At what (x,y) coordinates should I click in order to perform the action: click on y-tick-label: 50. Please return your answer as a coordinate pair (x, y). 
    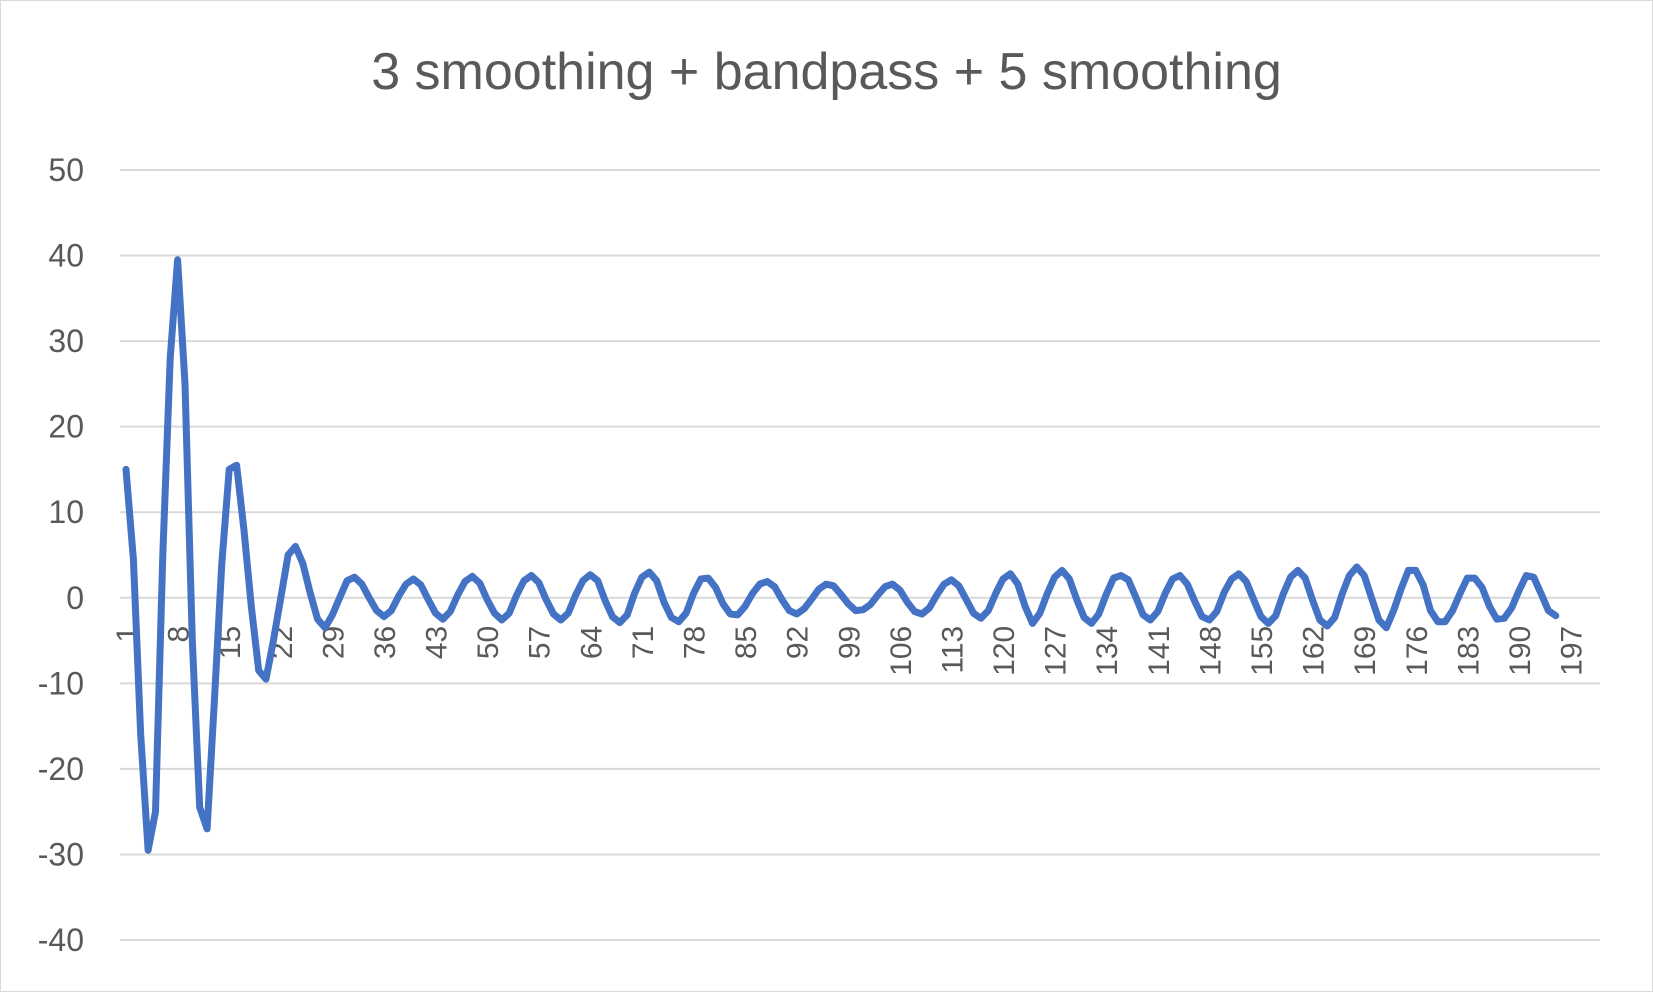
    Looking at the image, I should click on (66, 170).